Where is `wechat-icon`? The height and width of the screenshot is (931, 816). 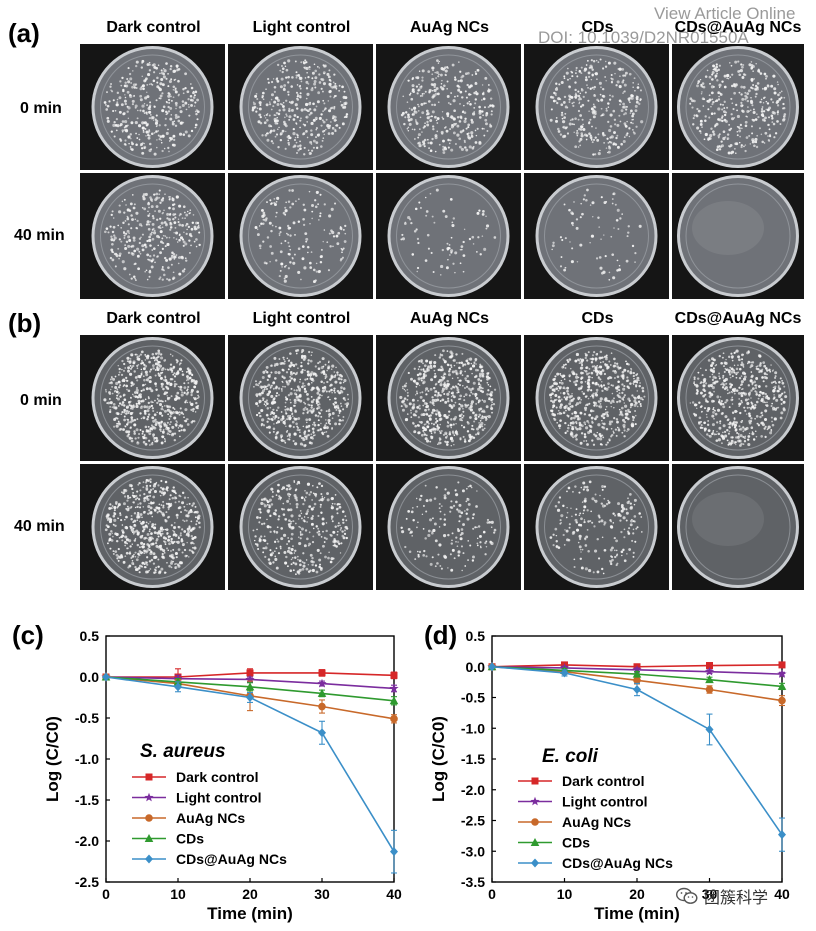 wechat-icon is located at coordinates (687, 895).